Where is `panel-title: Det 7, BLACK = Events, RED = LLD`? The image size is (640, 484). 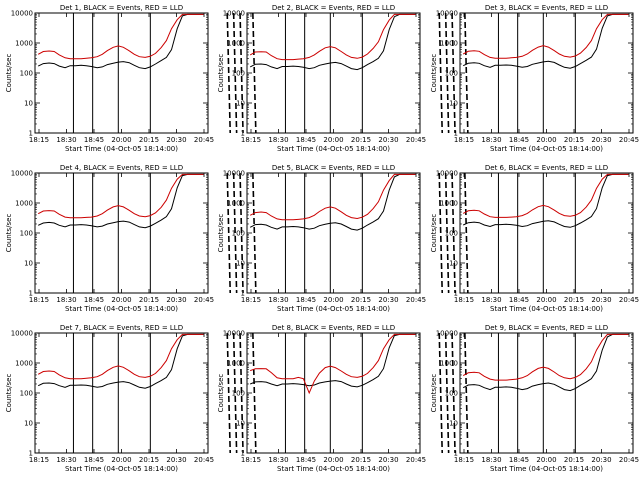 panel-title: Det 7, BLACK = Events, RED = LLD is located at coordinates (121, 328).